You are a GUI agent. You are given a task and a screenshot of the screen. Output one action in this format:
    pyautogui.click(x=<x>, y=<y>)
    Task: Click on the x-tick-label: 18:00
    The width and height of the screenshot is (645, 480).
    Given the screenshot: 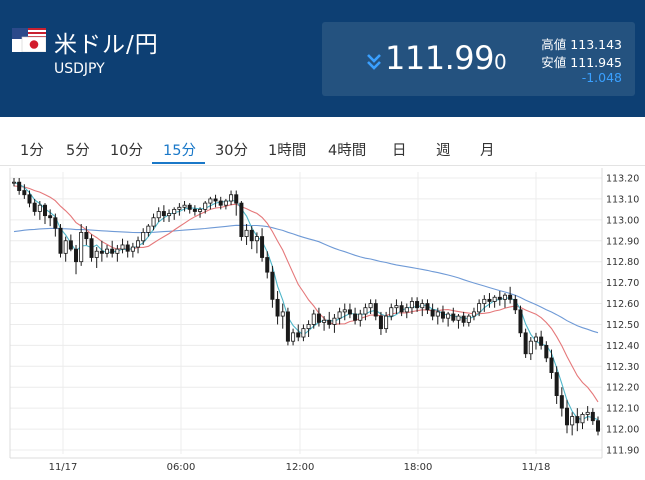 What is the action you would take?
    pyautogui.click(x=418, y=467)
    